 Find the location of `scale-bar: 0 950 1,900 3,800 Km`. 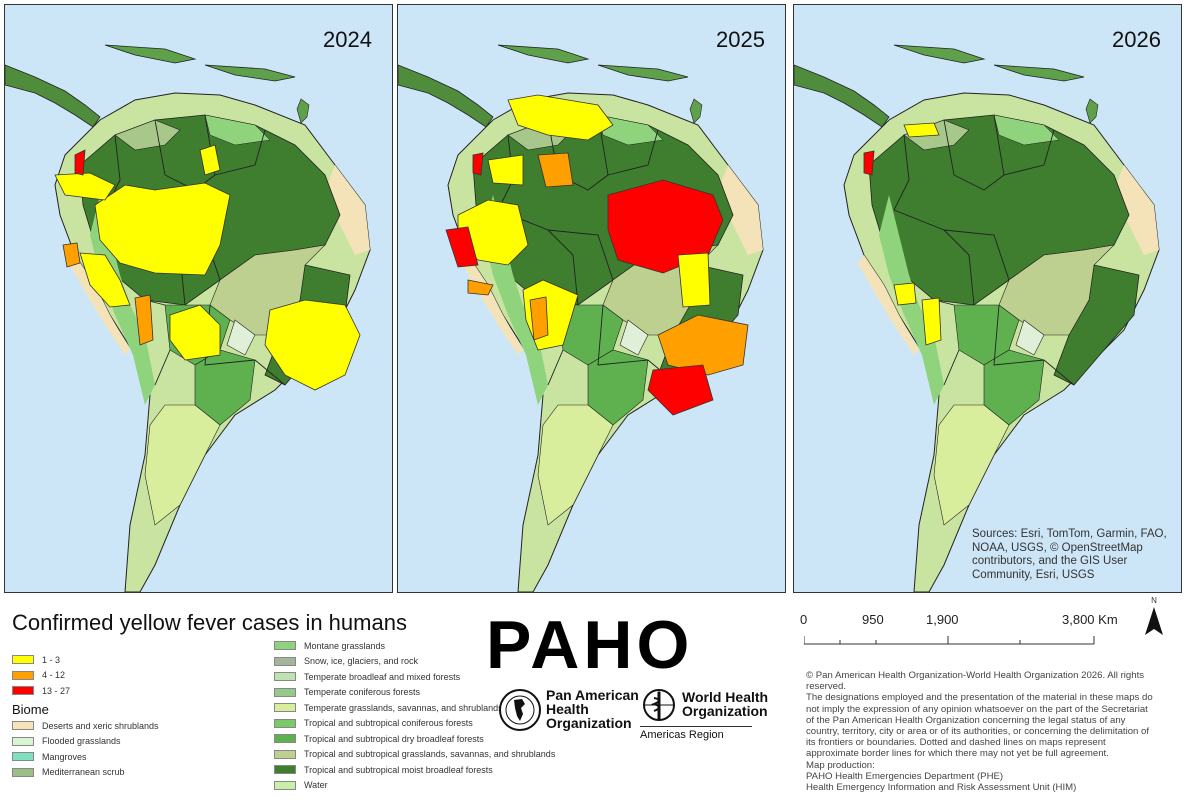

scale-bar: 0 950 1,900 3,800 Km is located at coordinates (970, 628).